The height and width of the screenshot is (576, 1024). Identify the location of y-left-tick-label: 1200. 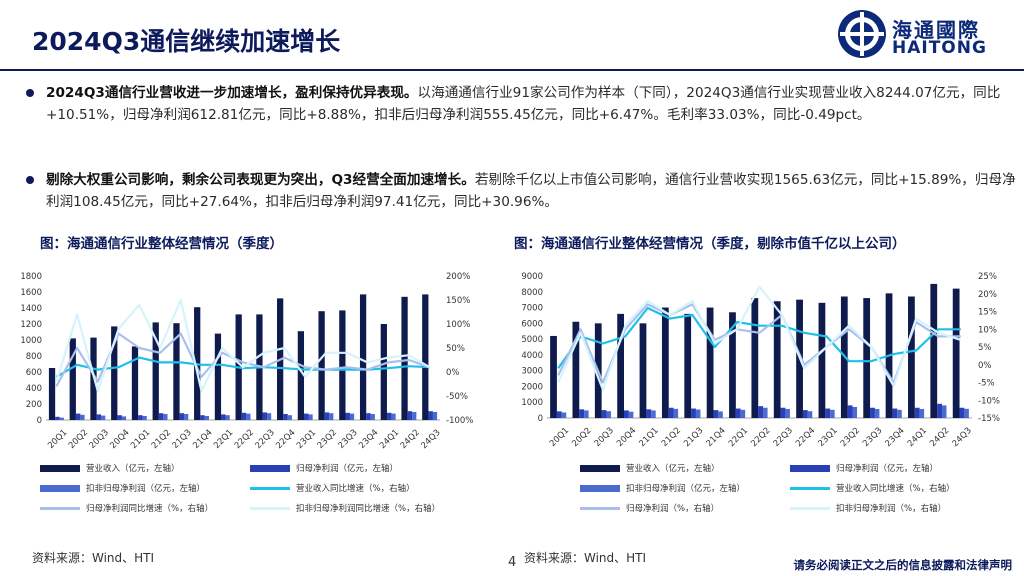
(31, 325).